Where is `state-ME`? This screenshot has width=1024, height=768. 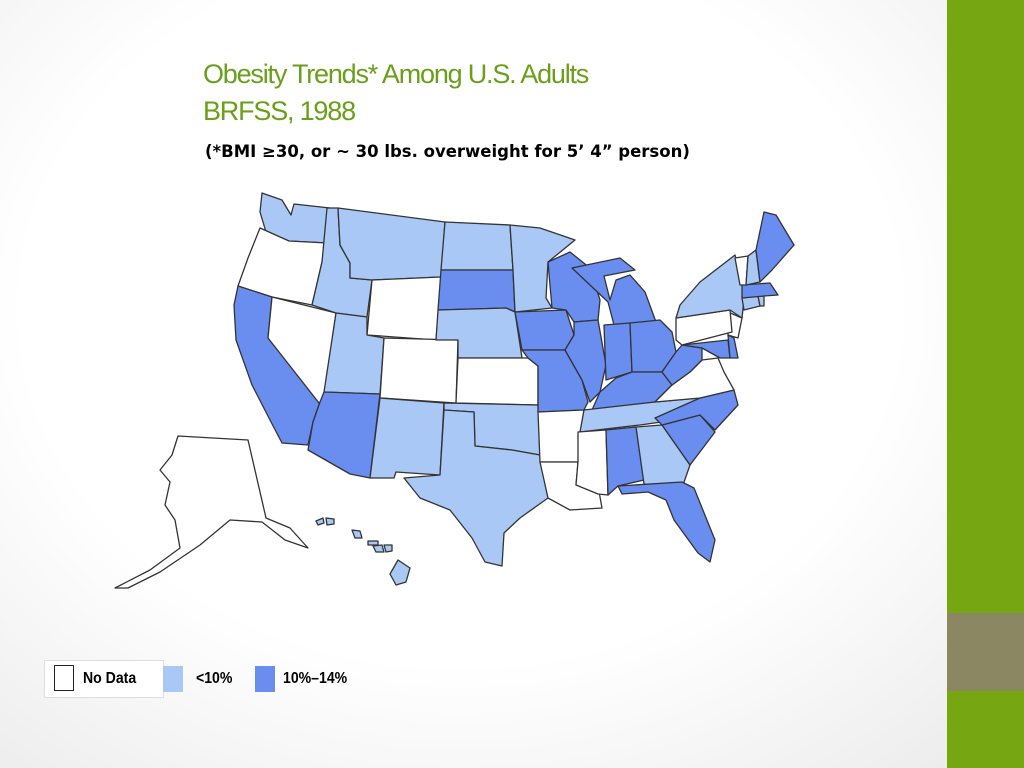
state-ME is located at coordinates (775, 247).